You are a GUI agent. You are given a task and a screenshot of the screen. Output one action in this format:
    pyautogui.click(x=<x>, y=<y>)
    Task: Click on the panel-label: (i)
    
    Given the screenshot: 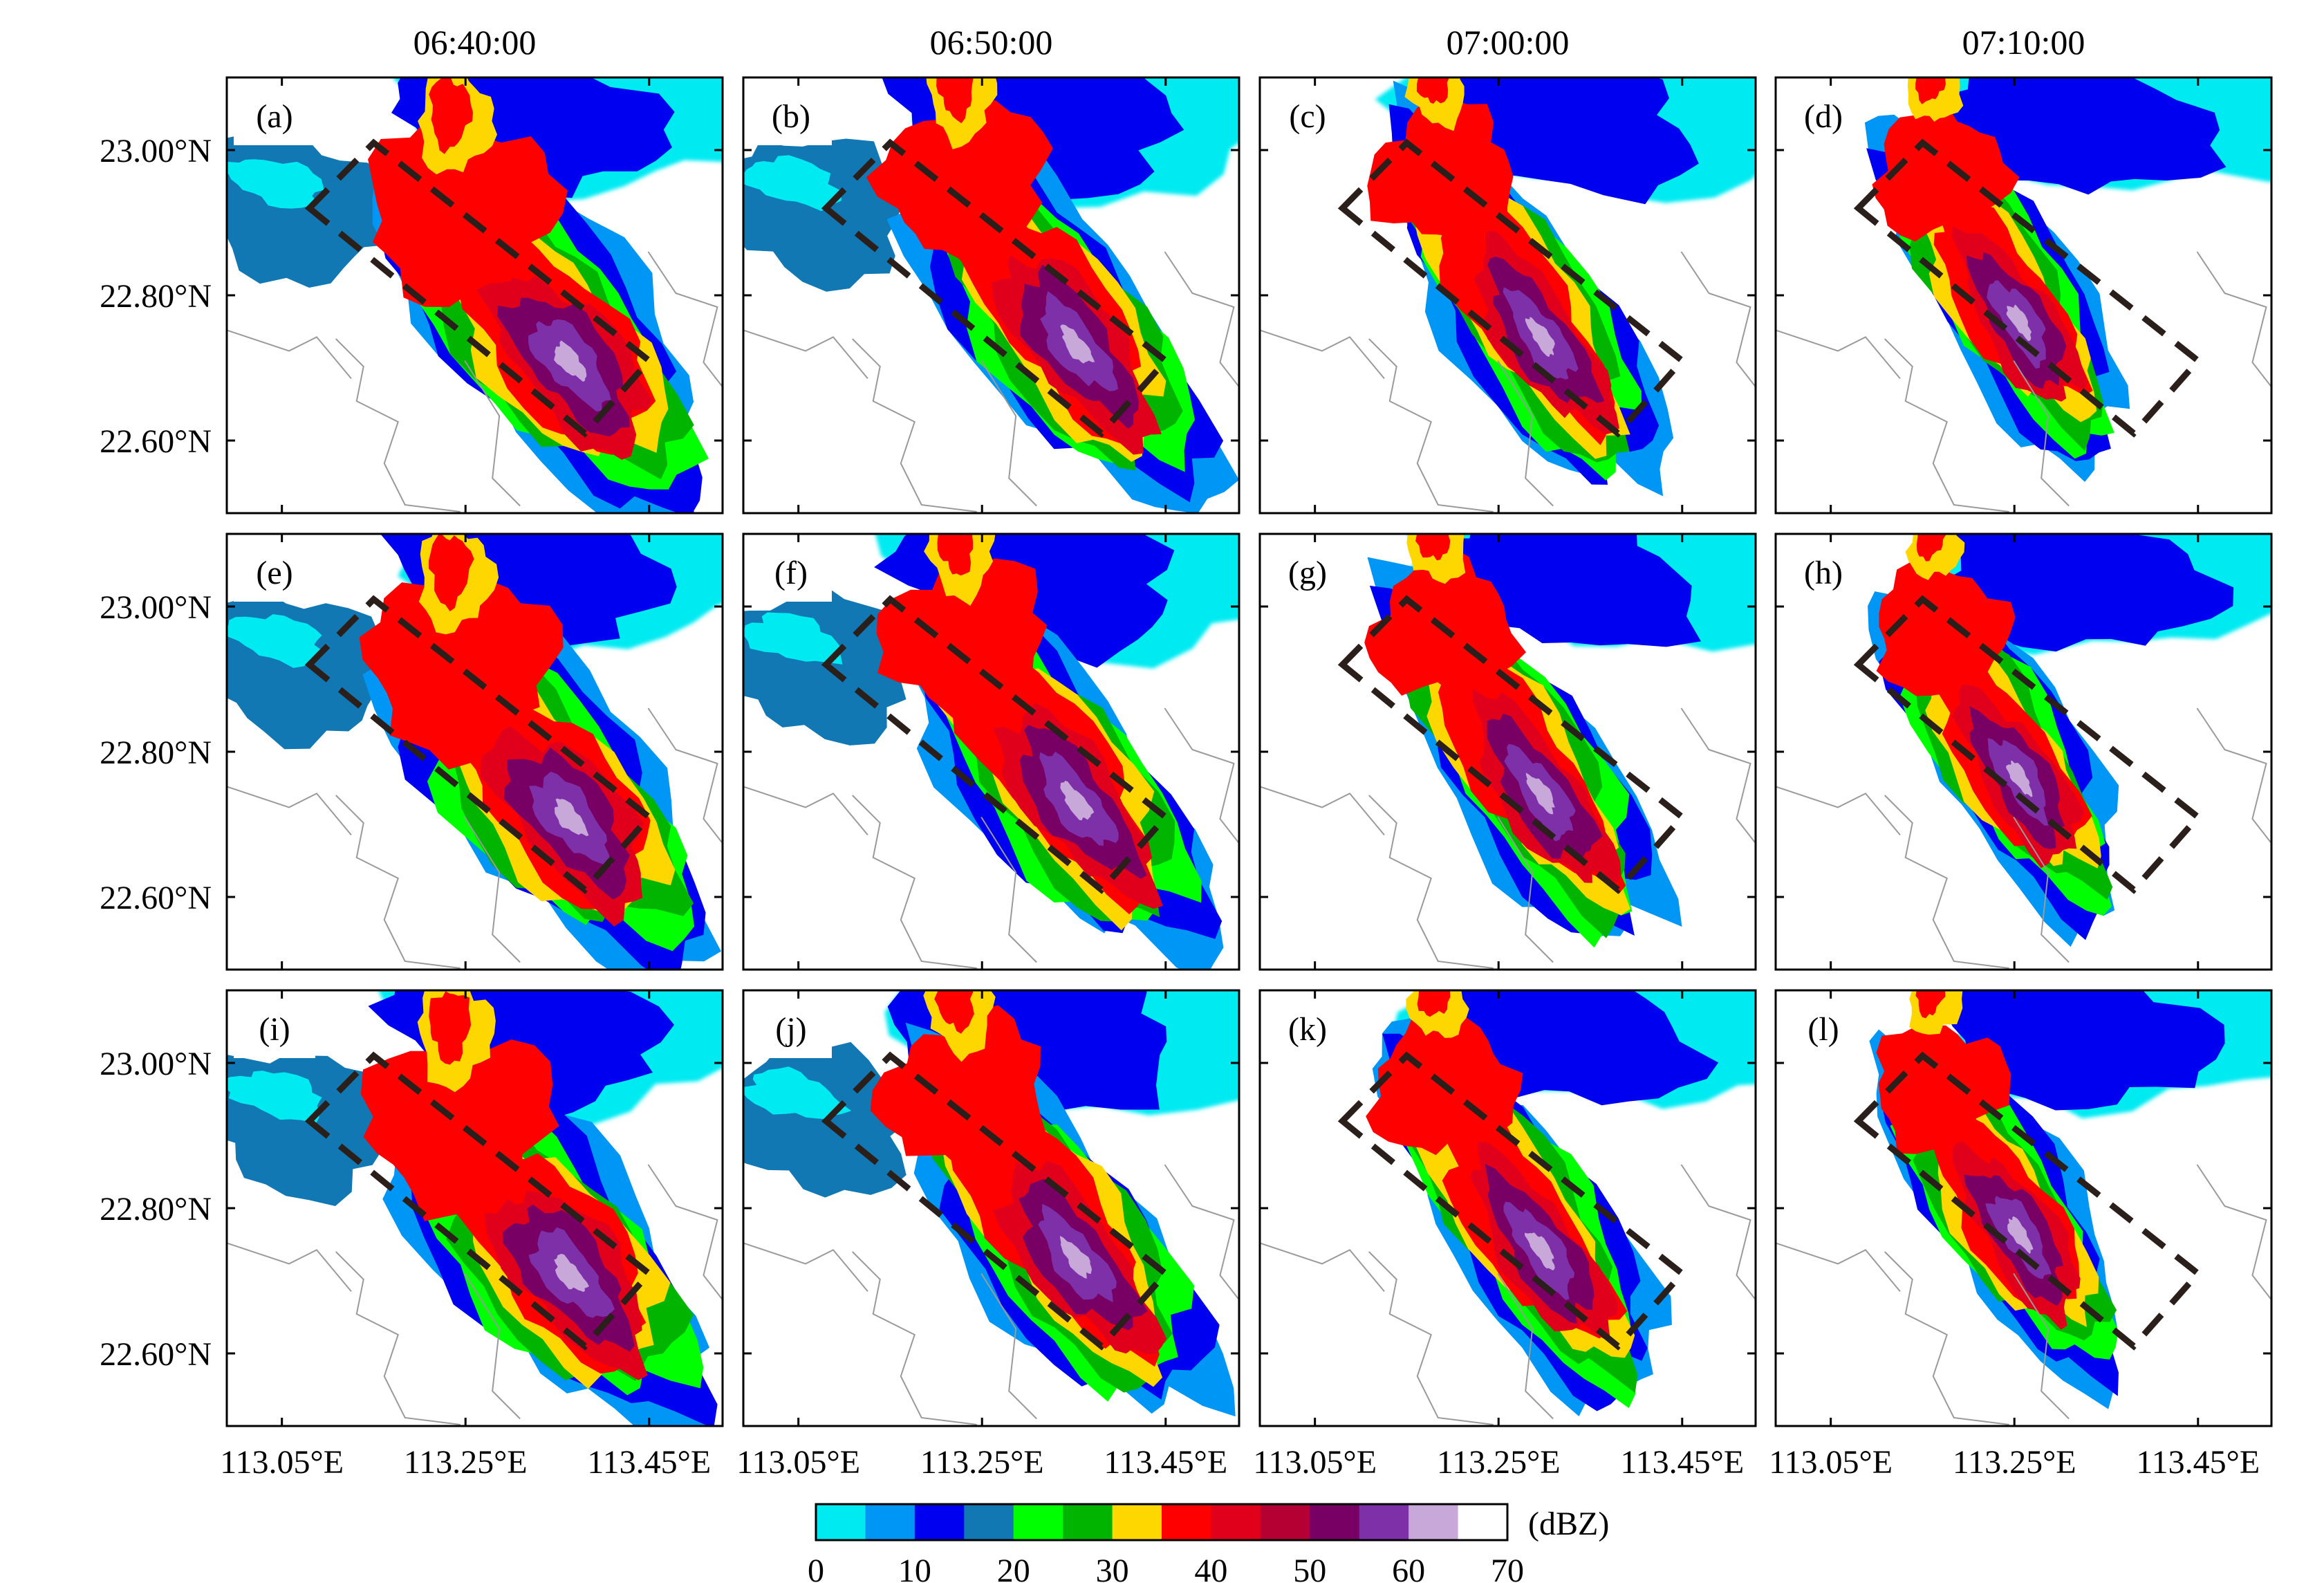 What is the action you would take?
    pyautogui.click(x=274, y=1029)
    